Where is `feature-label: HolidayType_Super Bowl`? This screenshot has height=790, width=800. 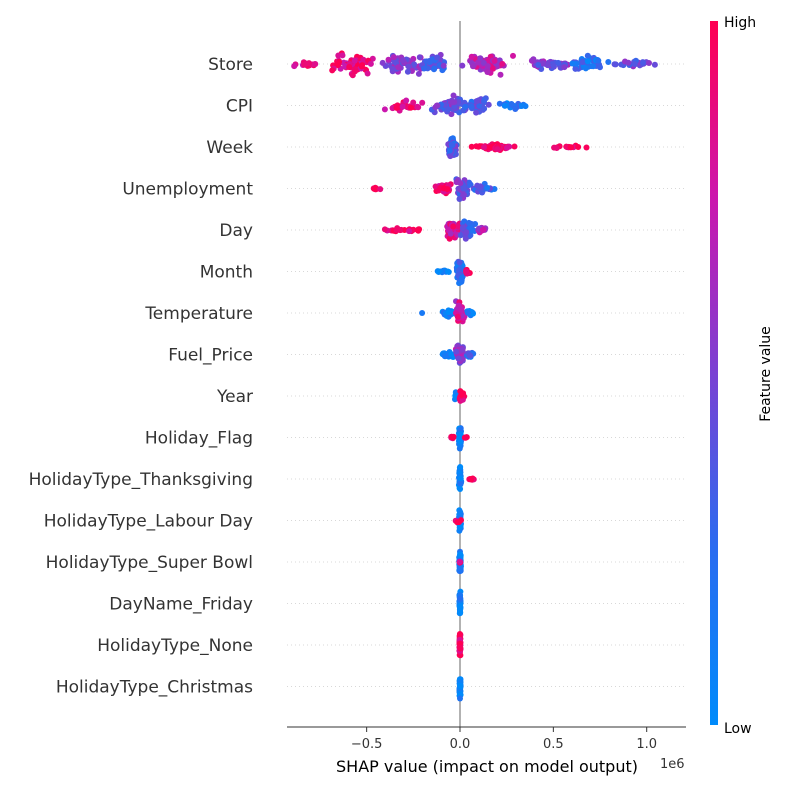
feature-label: HolidayType_Super Bowl is located at coordinates (149, 563).